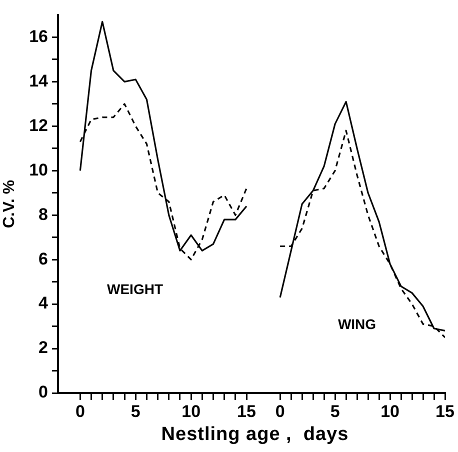  Describe the element at coordinates (43, 258) in the screenshot. I see `y-tick-label: 6` at that location.